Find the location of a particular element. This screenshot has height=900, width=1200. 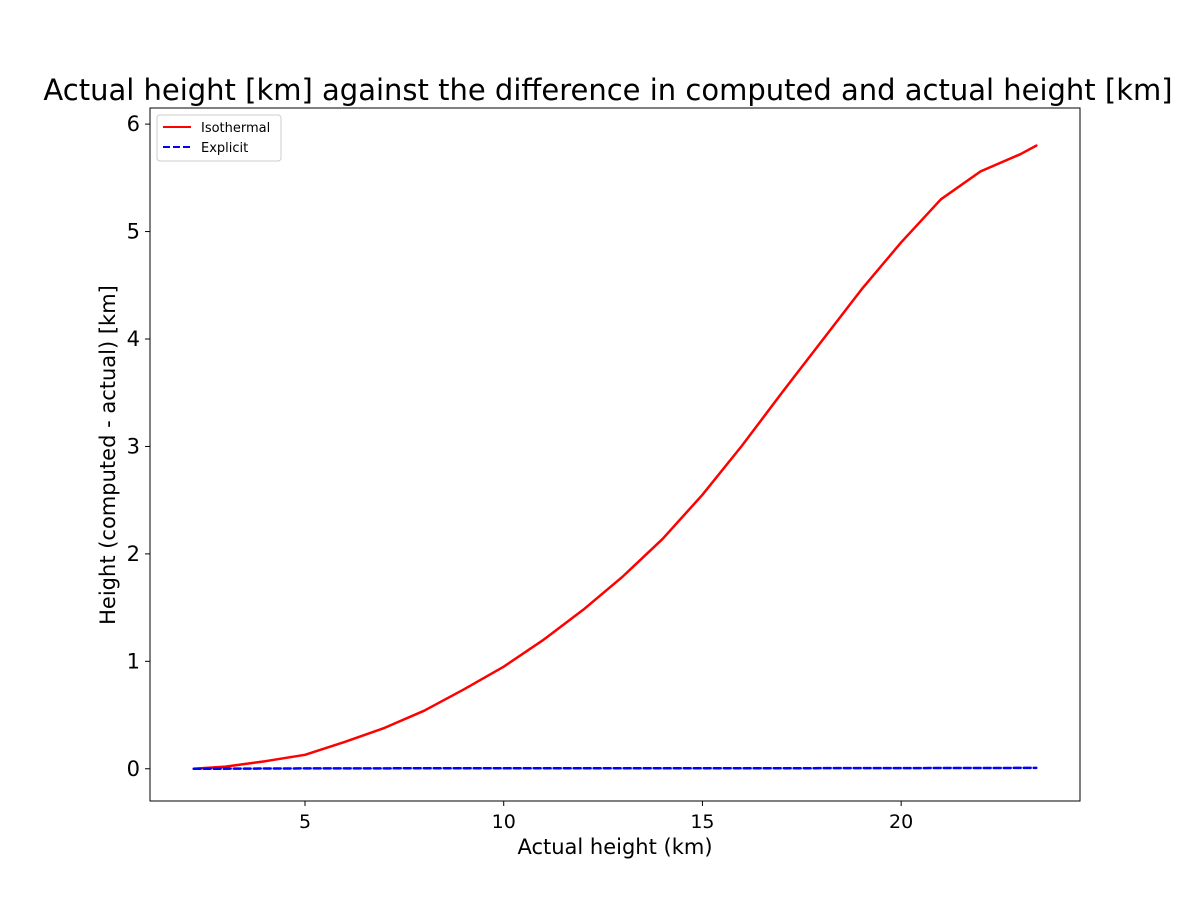

y-tick-label: 3 is located at coordinates (133, 446).